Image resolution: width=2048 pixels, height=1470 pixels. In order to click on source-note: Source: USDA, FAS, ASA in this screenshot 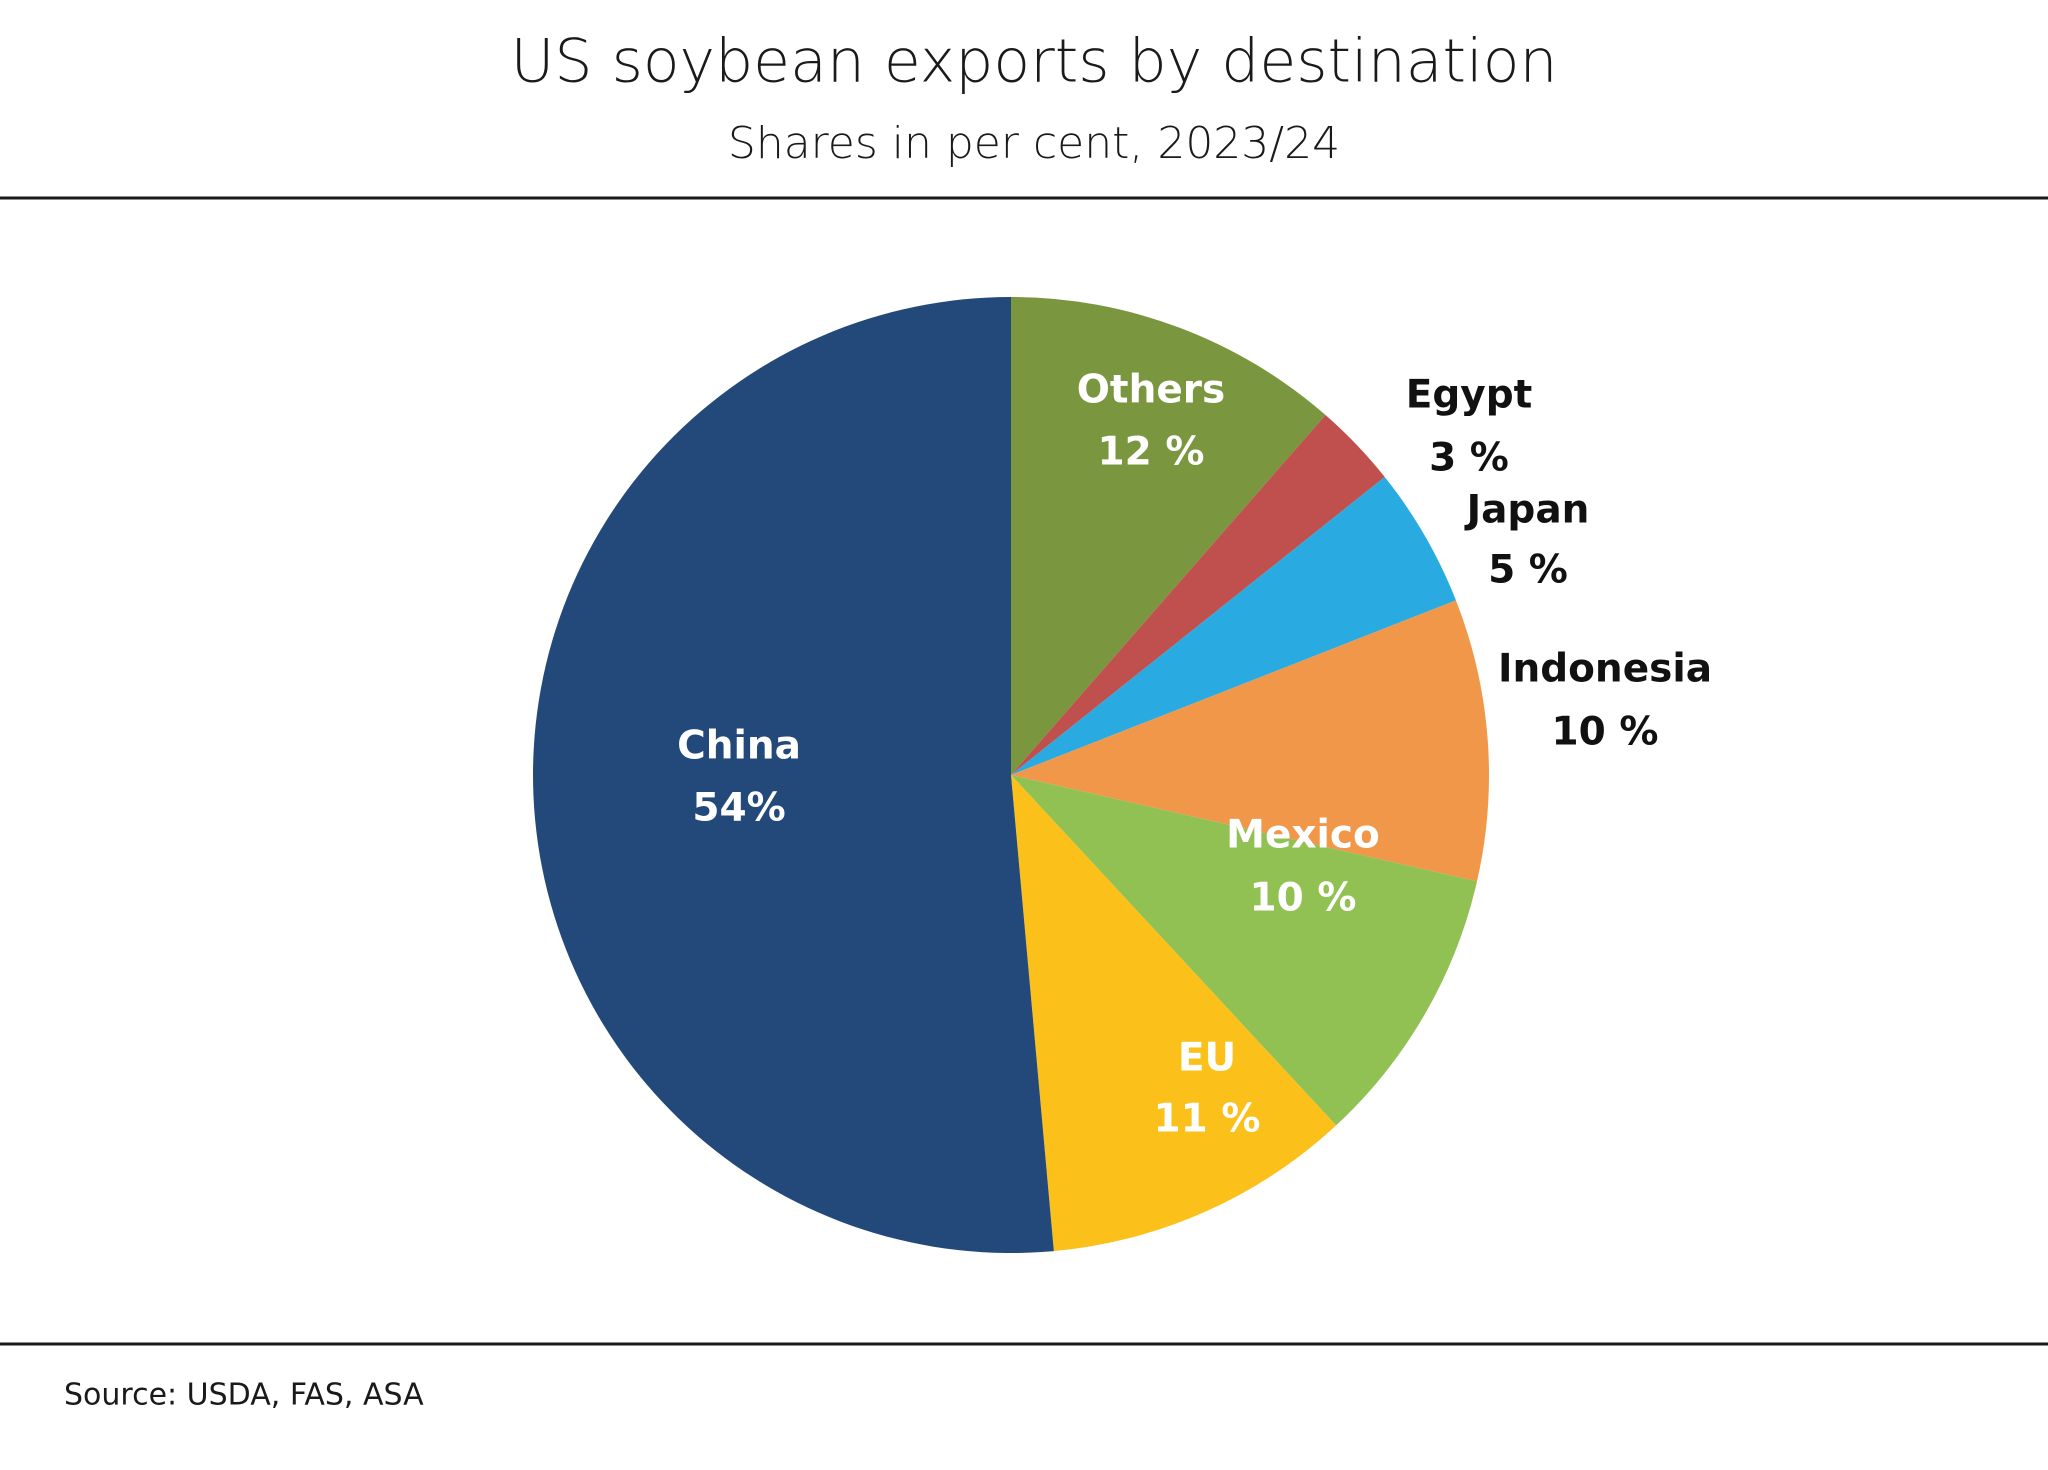, I will do `click(244, 1395)`.